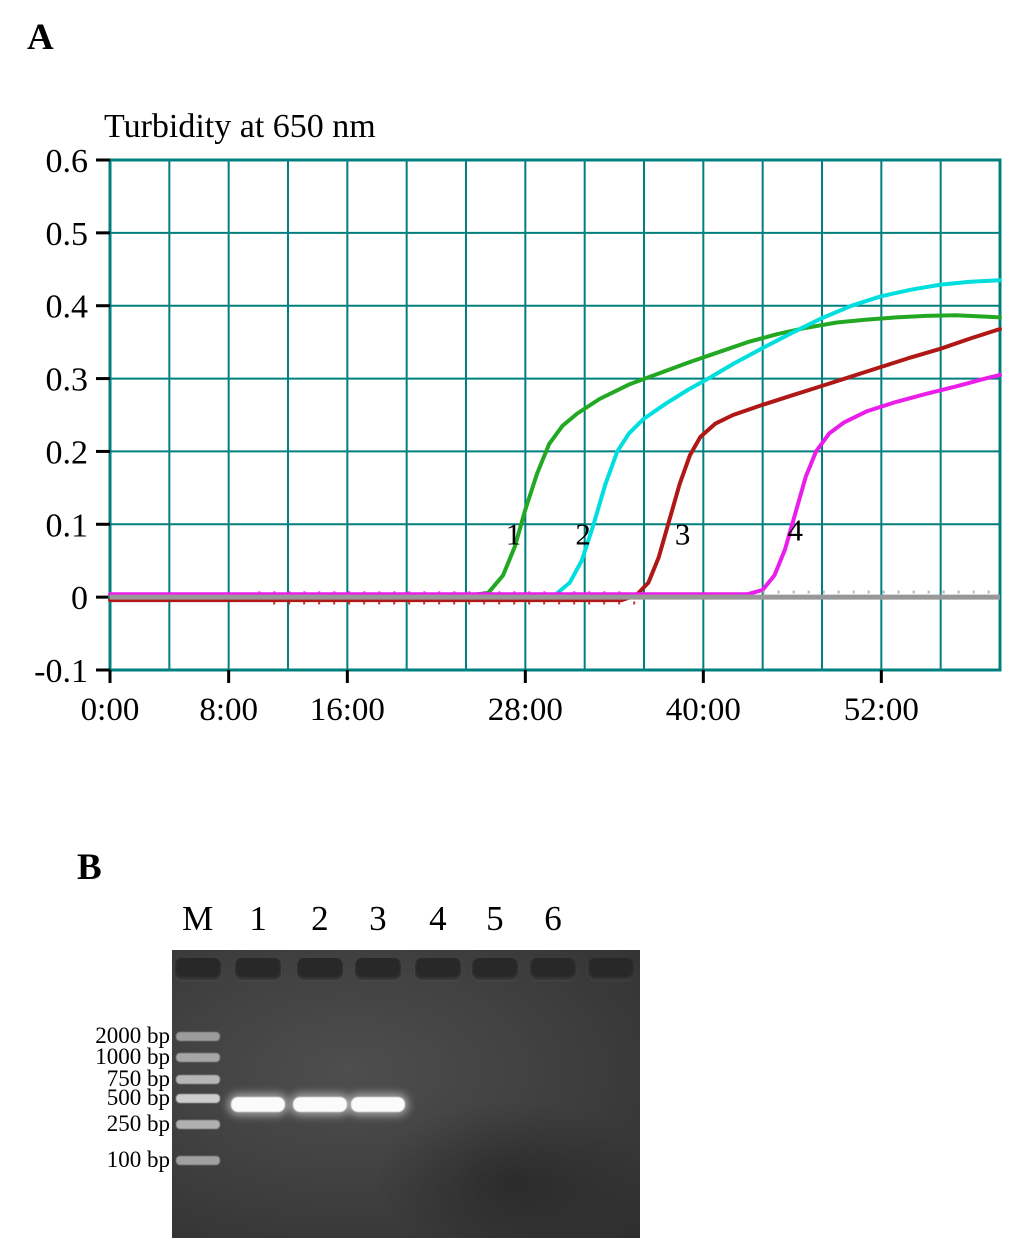 Image resolution: width=1033 pixels, height=1238 pixels. Describe the element at coordinates (197, 1080) in the screenshot. I see `ladder-band-750-bp` at that location.